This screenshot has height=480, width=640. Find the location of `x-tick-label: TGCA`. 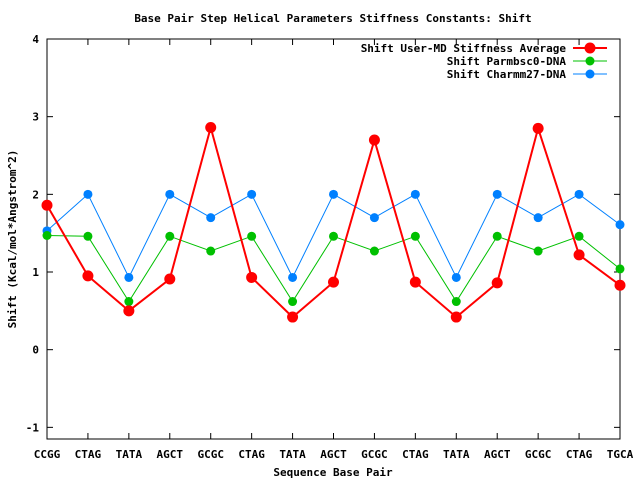

x-tick-label: TGCA is located at coordinates (620, 454).